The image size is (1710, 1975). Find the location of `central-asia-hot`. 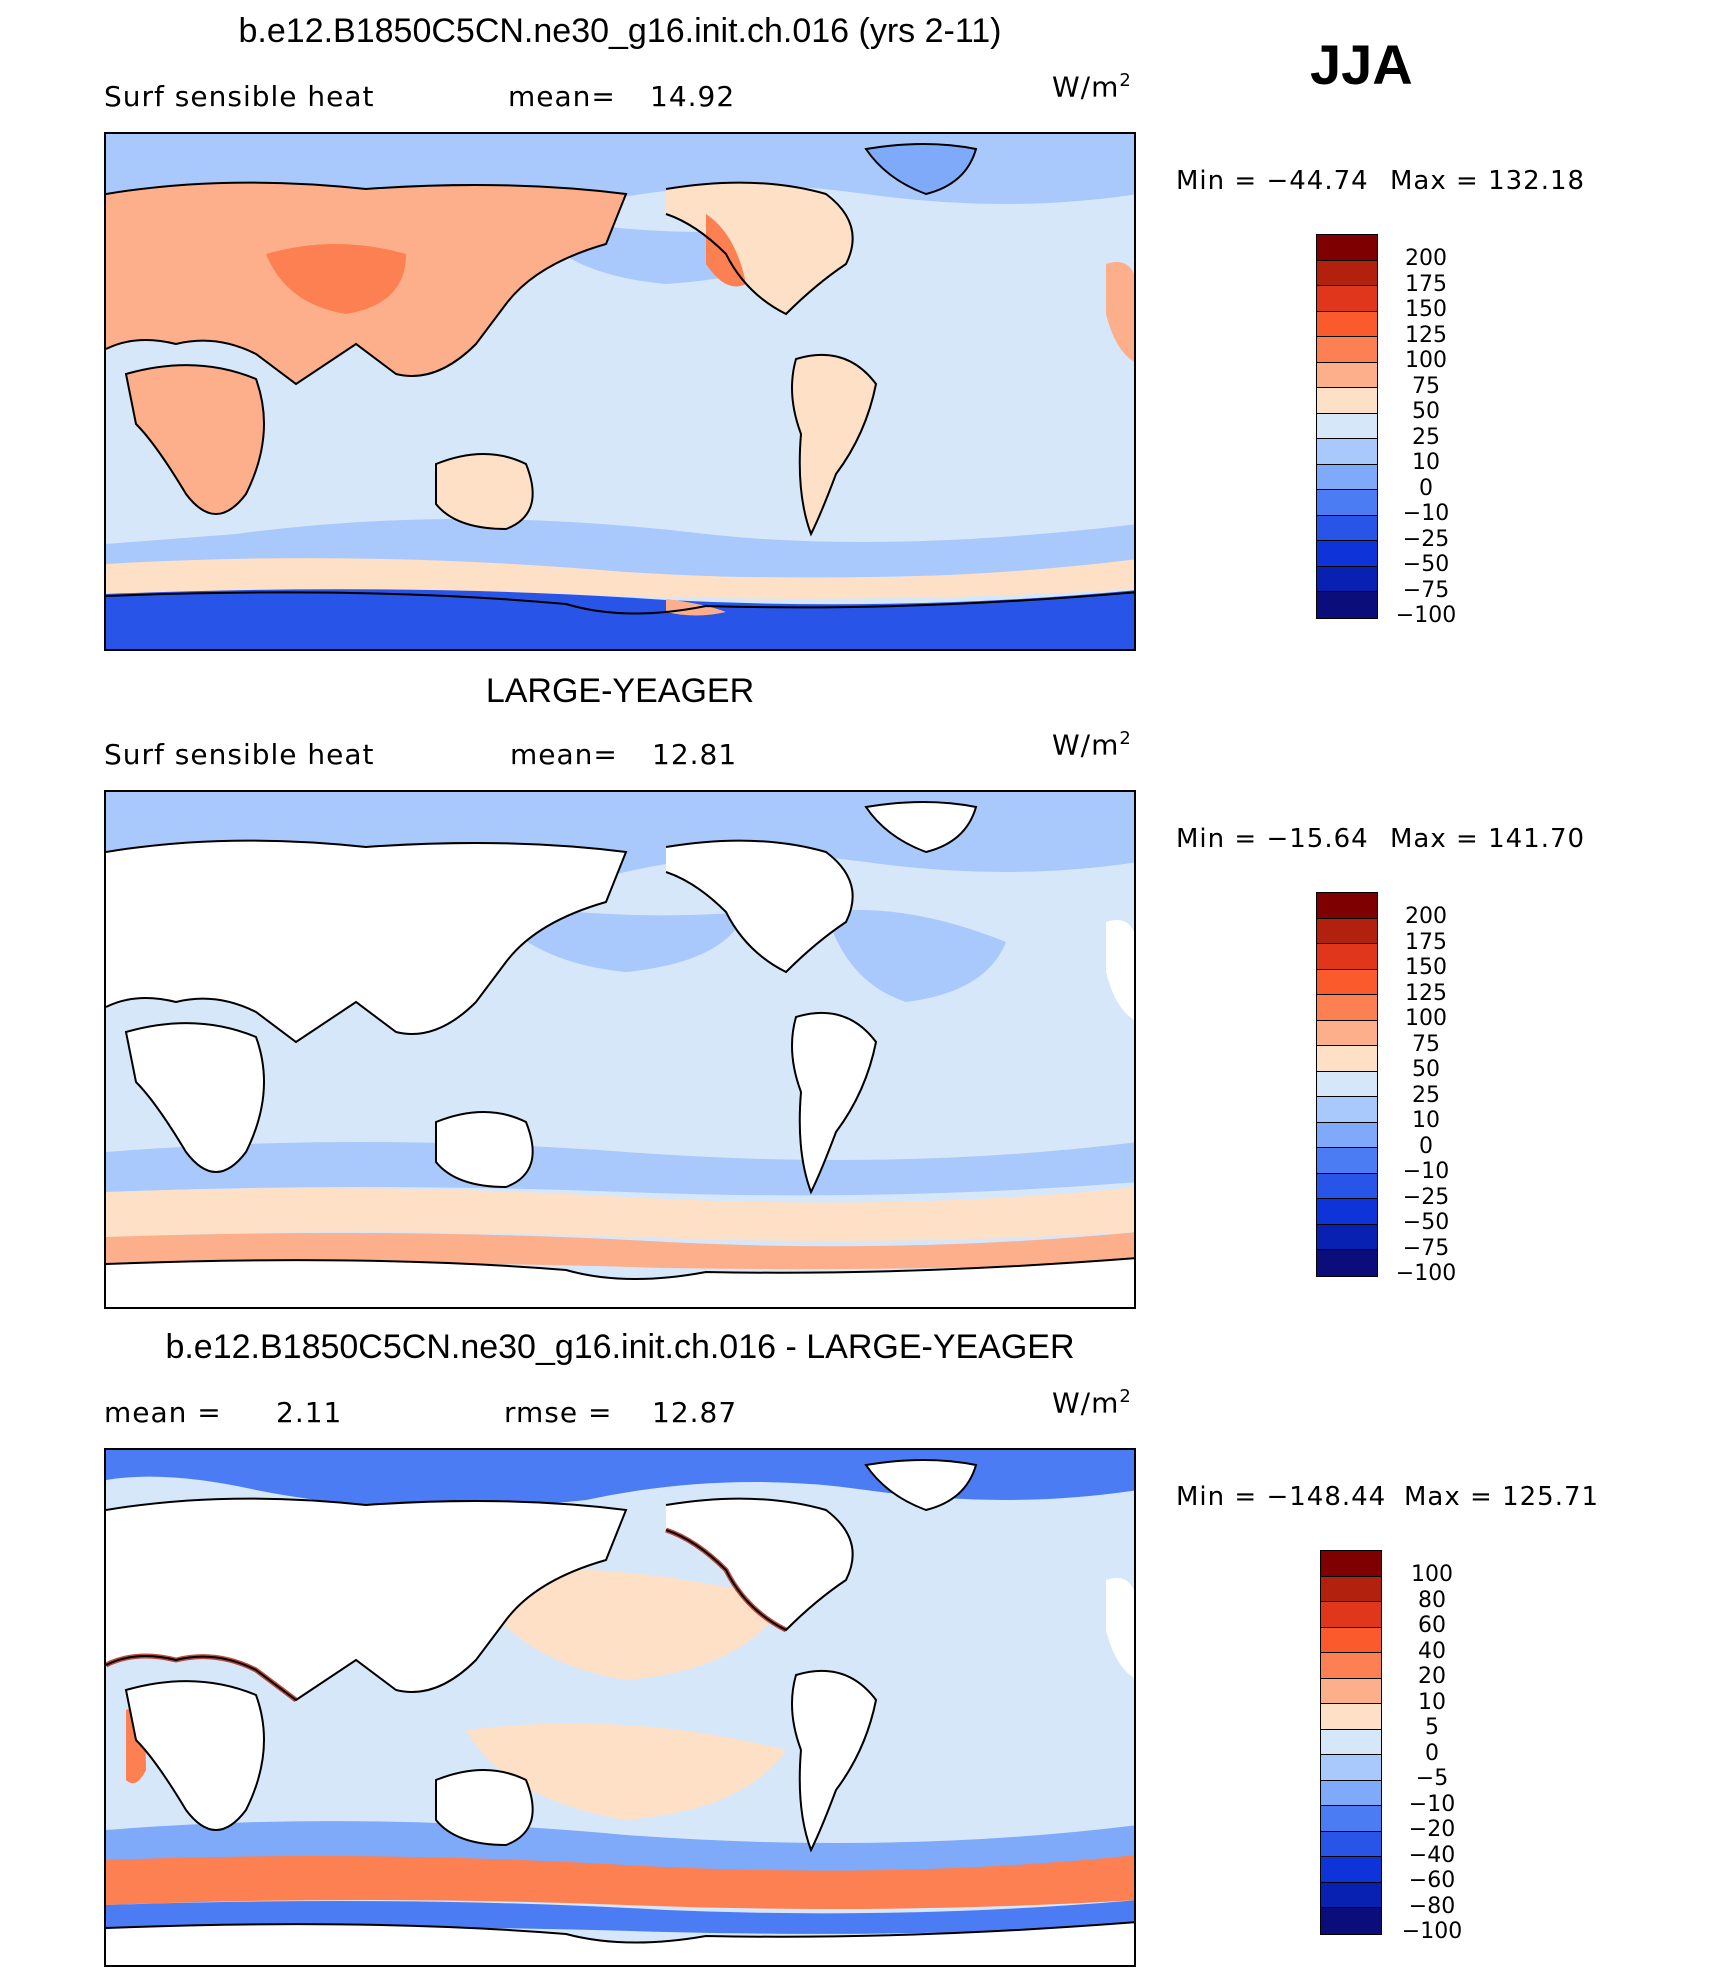

central-asia-hot is located at coordinates (336, 279).